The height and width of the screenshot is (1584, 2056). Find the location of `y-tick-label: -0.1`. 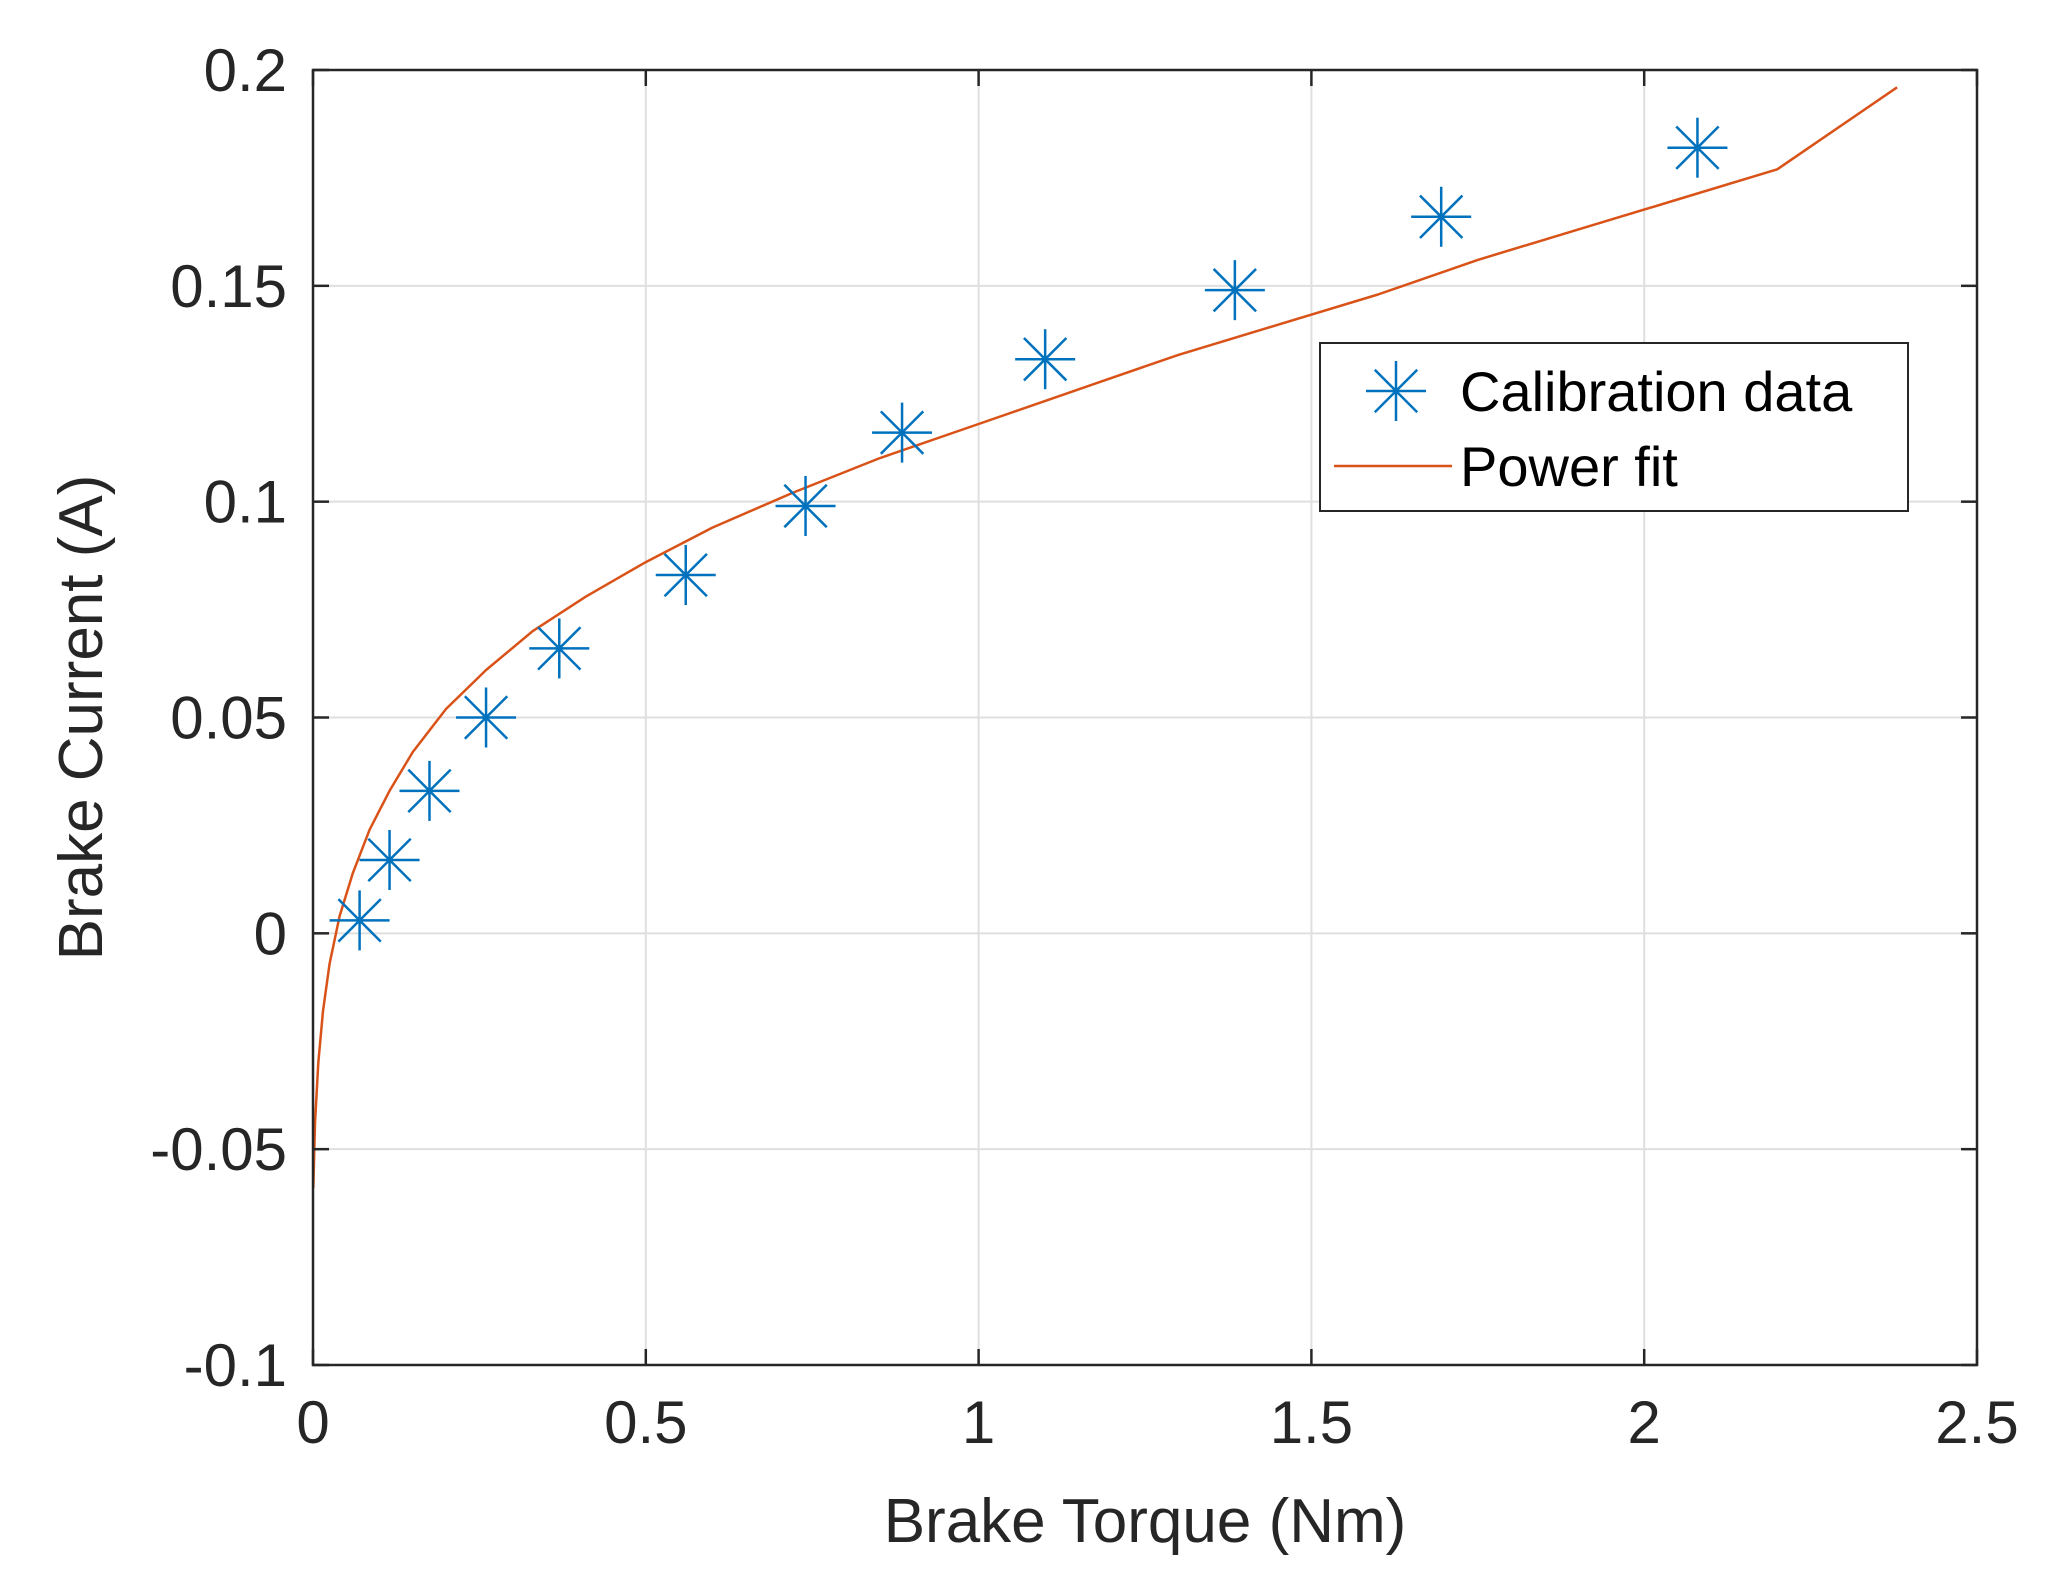

y-tick-label: -0.1 is located at coordinates (235, 1365).